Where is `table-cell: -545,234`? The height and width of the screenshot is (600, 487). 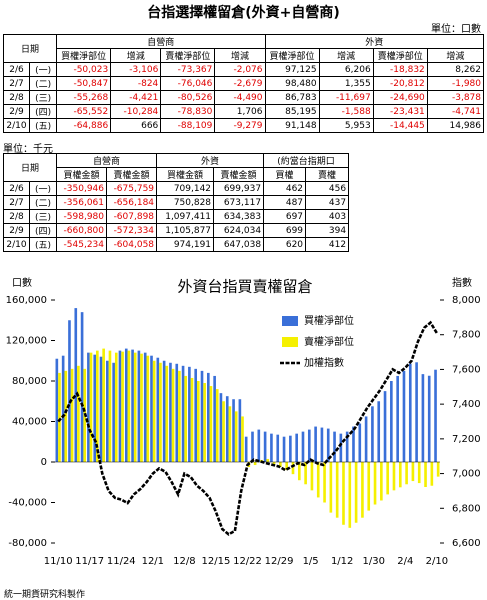 table-cell: -545,234 is located at coordinates (82, 244).